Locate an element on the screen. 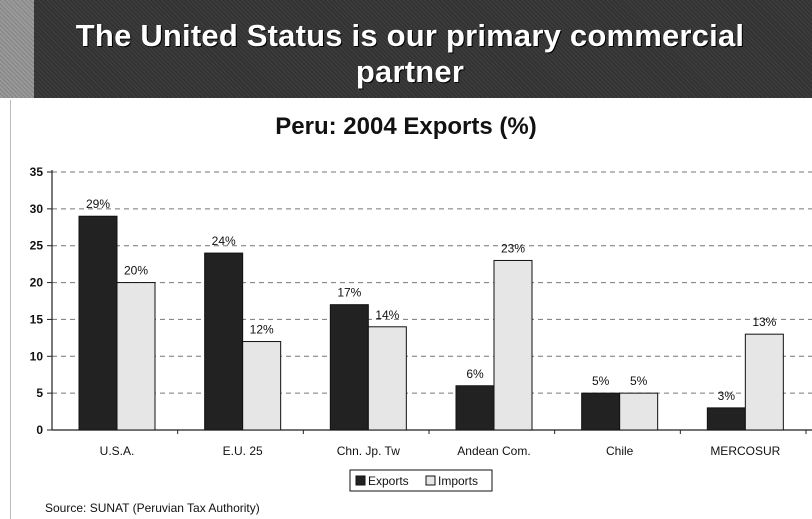 The height and width of the screenshot is (519, 812). data-label: 3% is located at coordinates (727, 396).